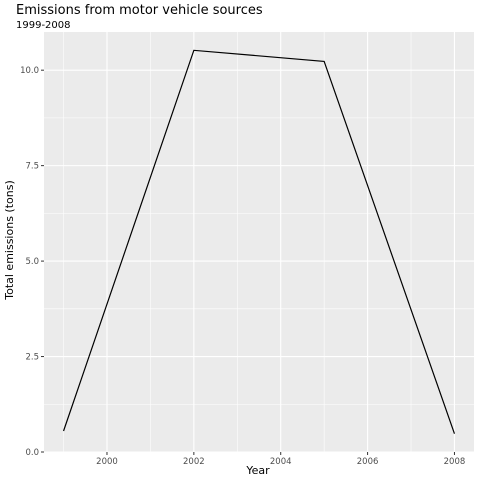  I want to click on y-tick-label: 2.5, so click(32, 358).